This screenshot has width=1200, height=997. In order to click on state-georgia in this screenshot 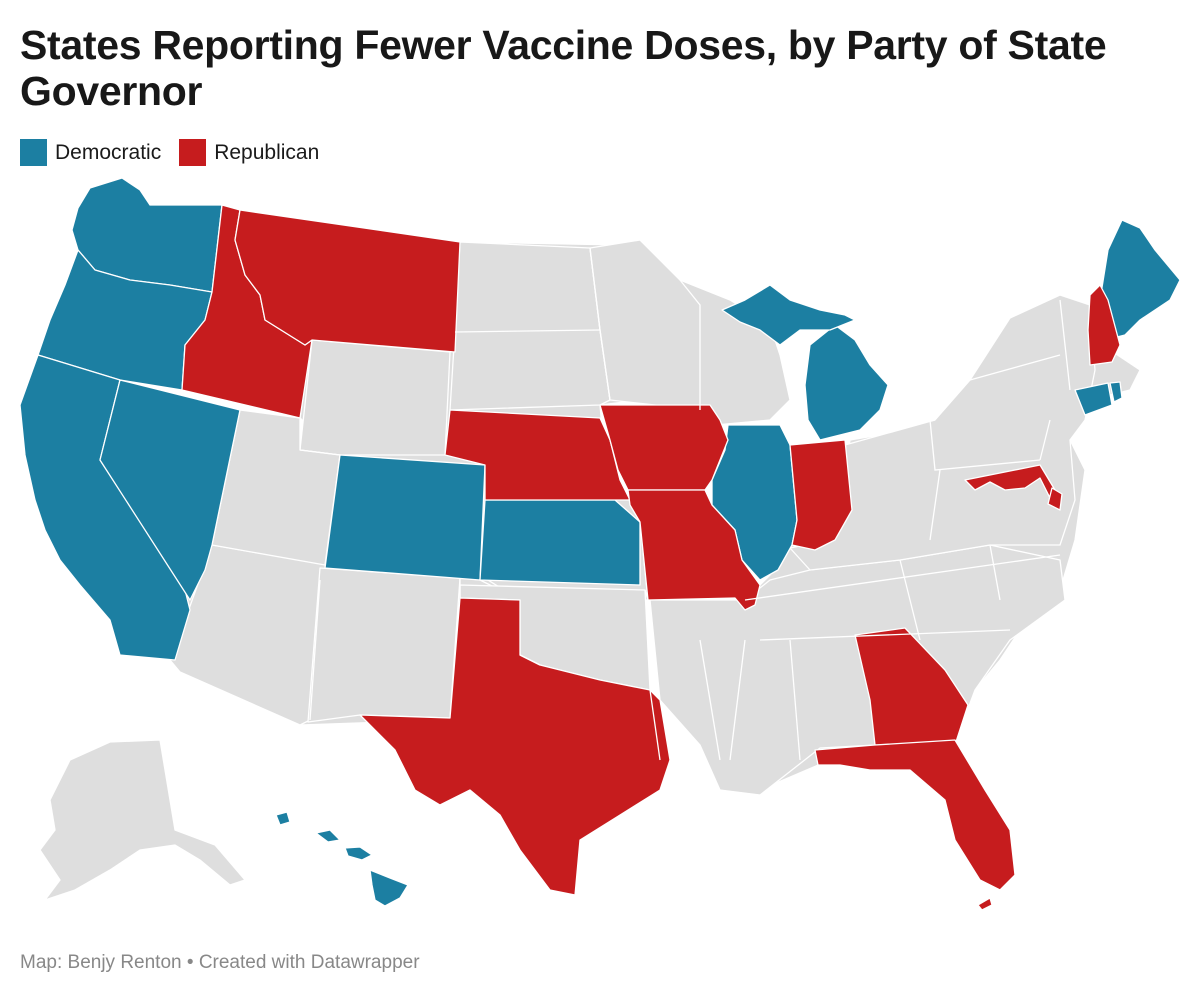, I will do `click(911, 686)`.